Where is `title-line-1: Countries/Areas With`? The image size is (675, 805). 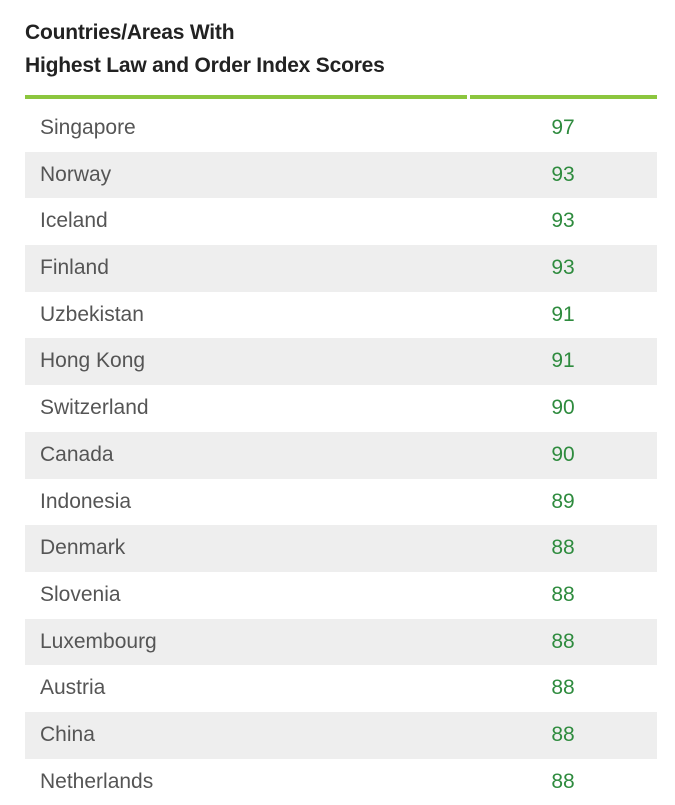
title-line-1: Countries/Areas With is located at coordinates (130, 32).